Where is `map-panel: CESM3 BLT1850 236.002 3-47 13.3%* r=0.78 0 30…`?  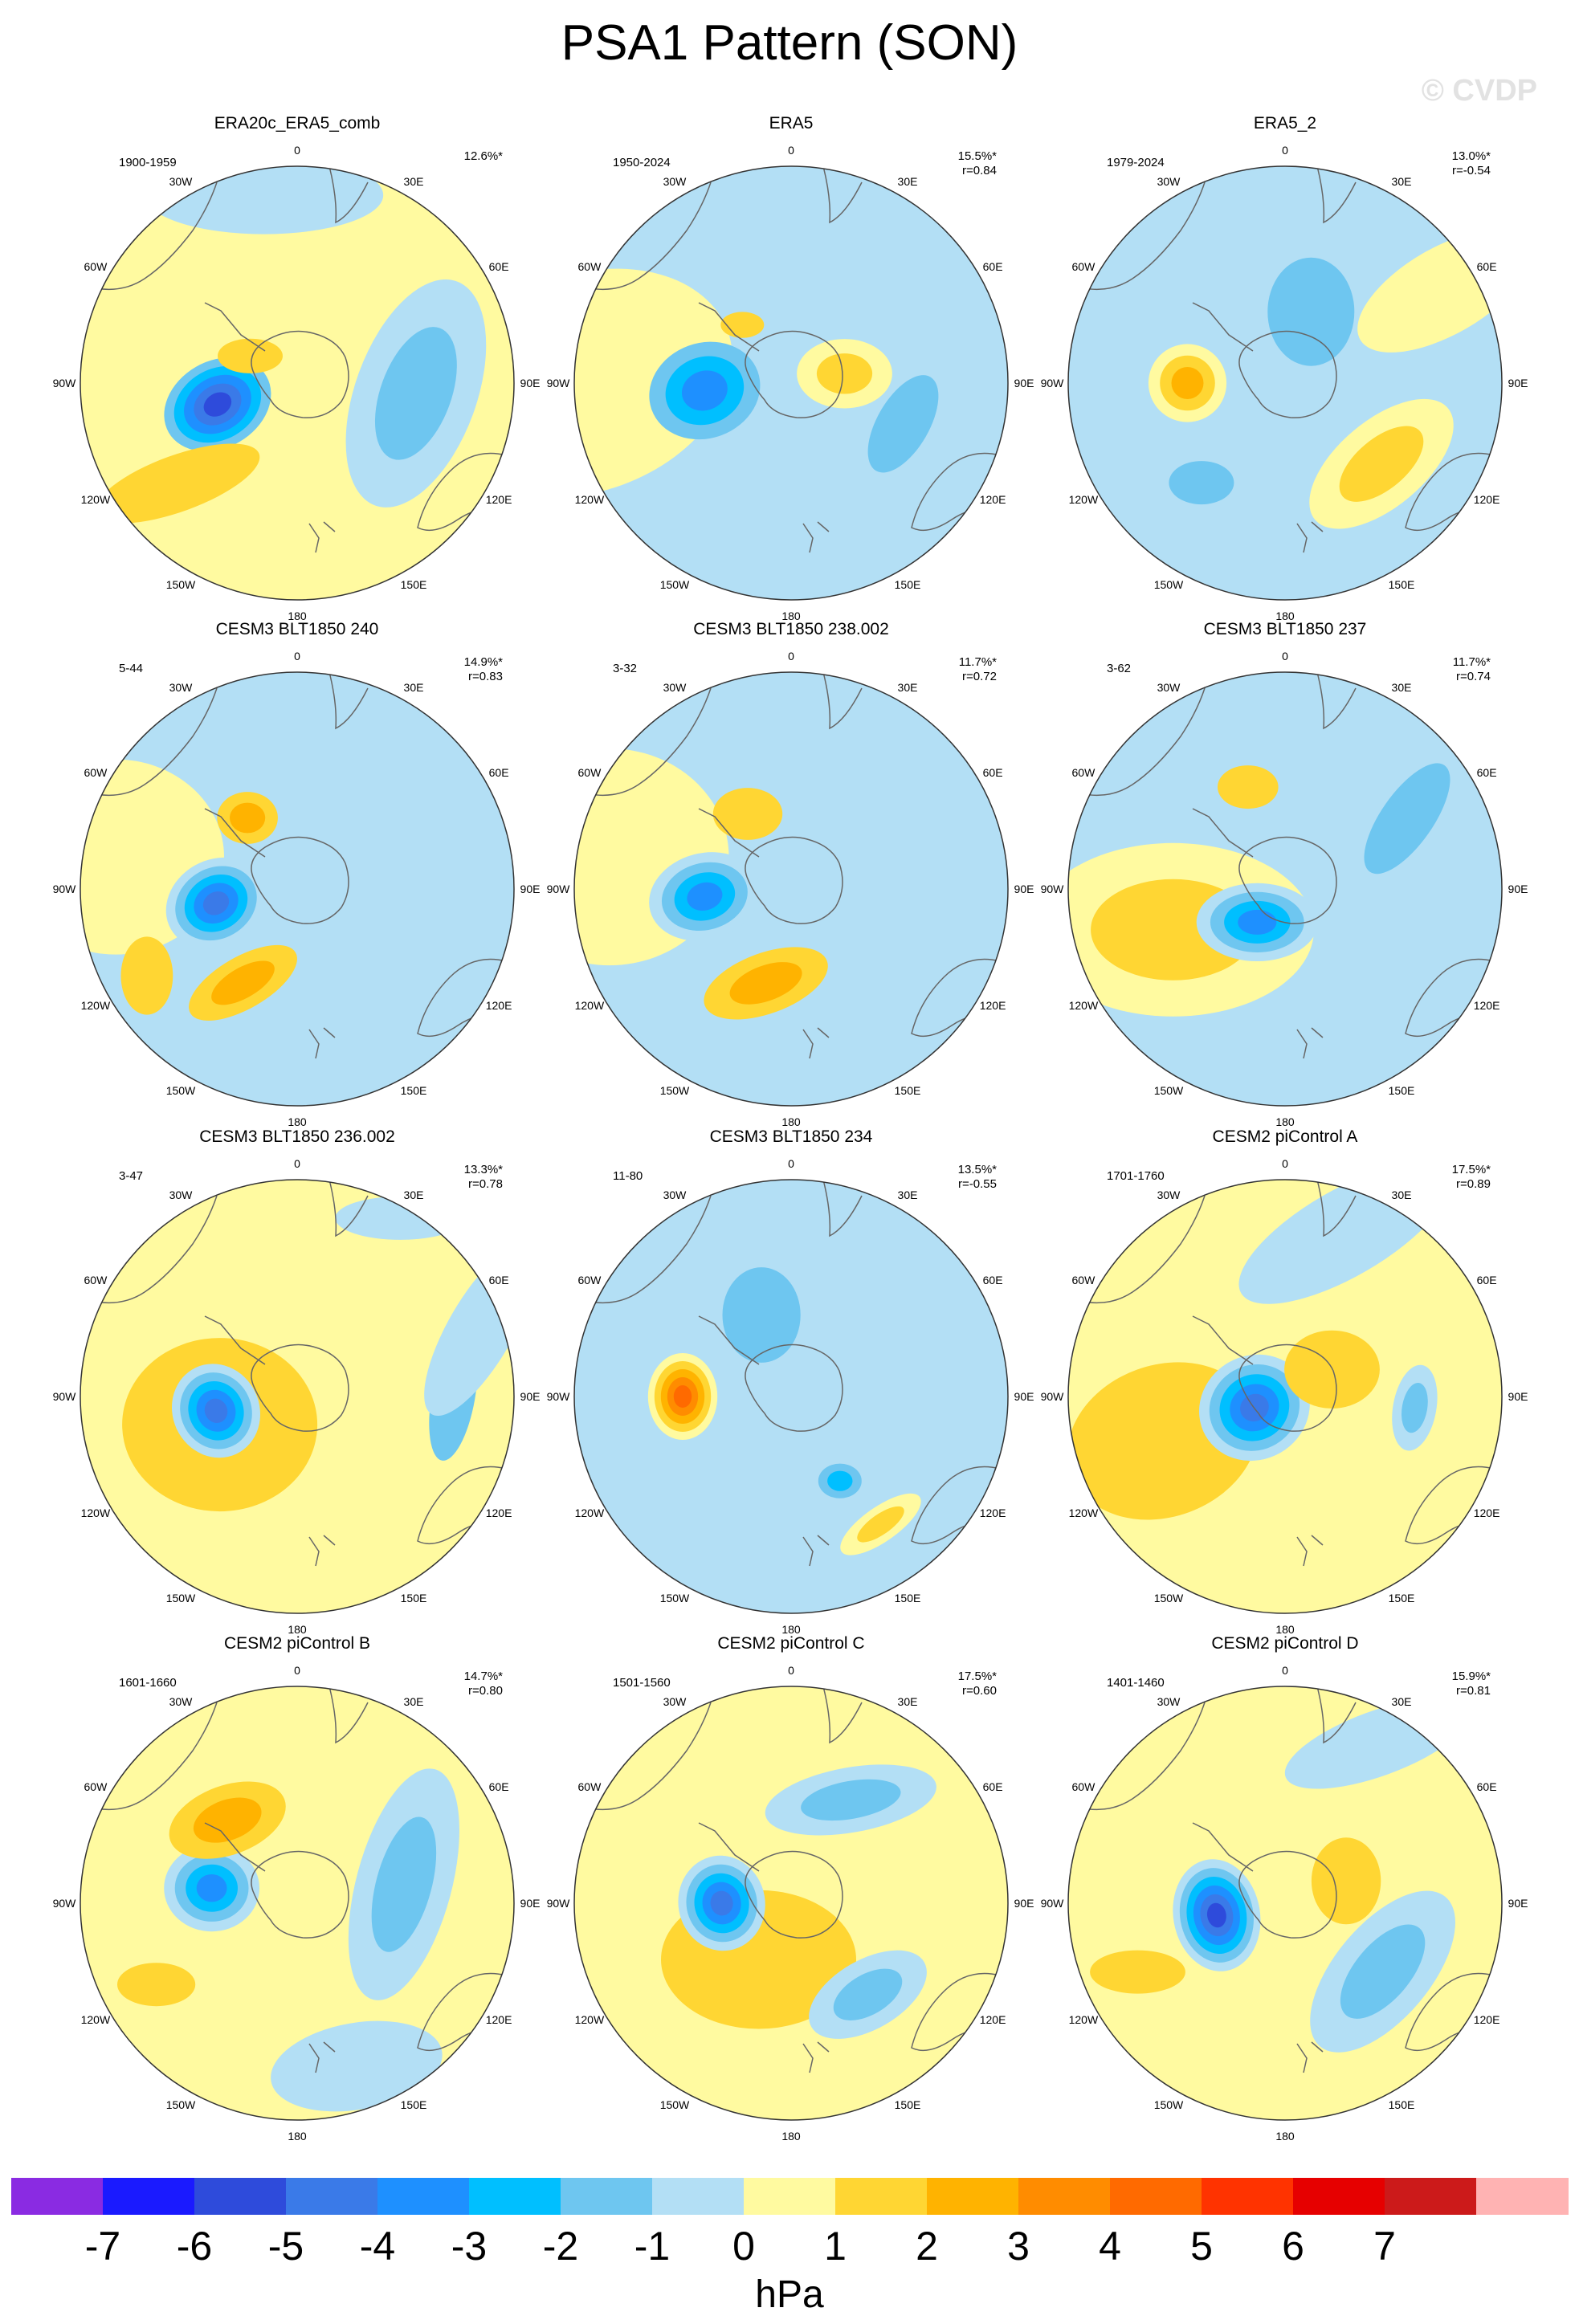 map-panel: CESM3 BLT1850 236.002 3-47 13.3%* r=0.78 0 30… is located at coordinates (297, 1382).